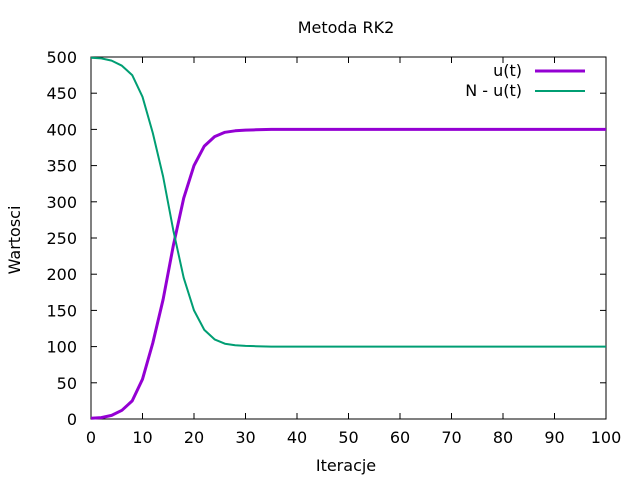 This screenshot has width=640, height=480. Describe the element at coordinates (61, 274) in the screenshot. I see `y-tick-label: 200` at that location.